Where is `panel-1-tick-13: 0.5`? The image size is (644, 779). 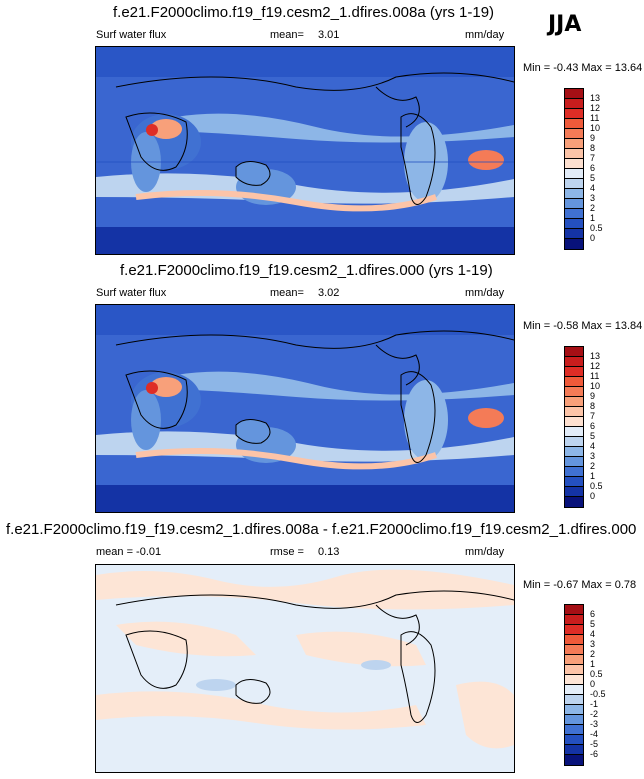 panel-1-tick-13: 0.5 is located at coordinates (596, 228).